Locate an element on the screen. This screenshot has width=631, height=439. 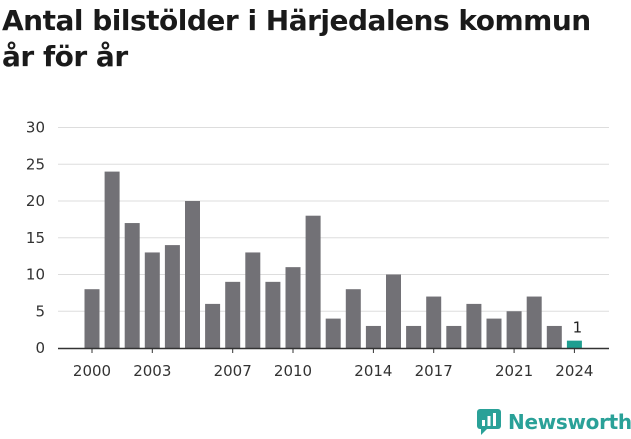
bar-2023 is located at coordinates (554, 336).